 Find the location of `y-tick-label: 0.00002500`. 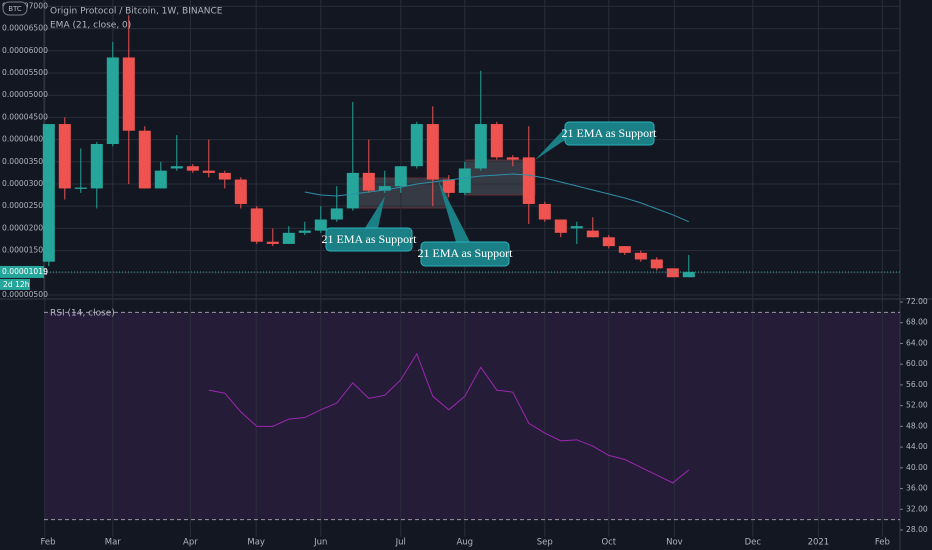

y-tick-label: 0.00002500 is located at coordinates (25, 205).